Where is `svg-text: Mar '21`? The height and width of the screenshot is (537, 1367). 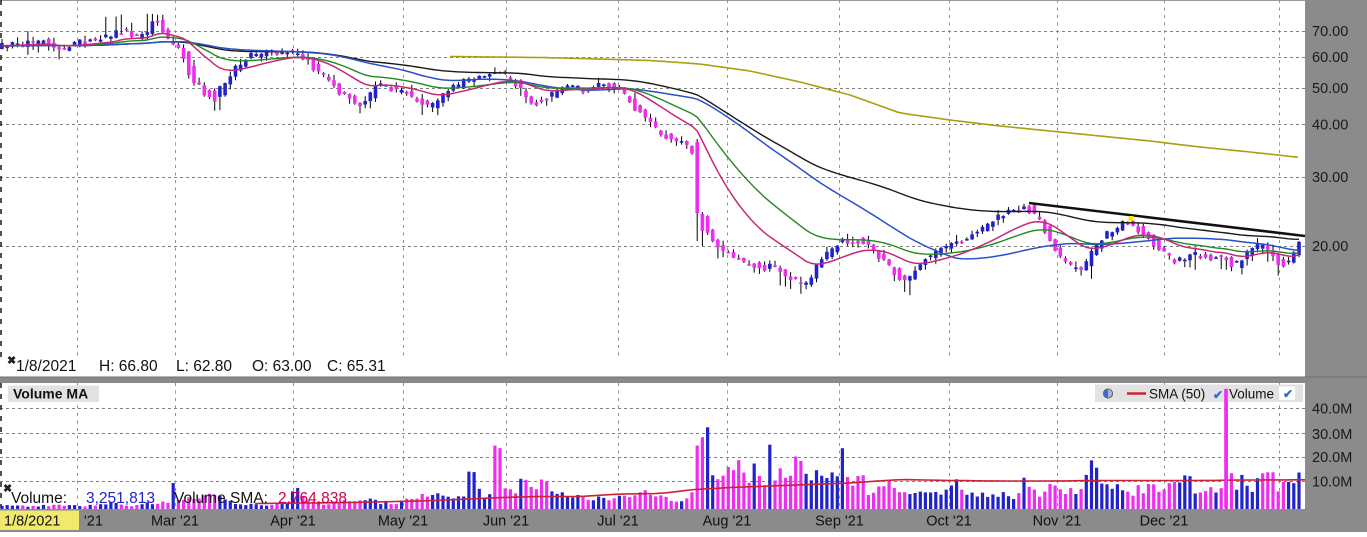 svg-text: Mar '21 is located at coordinates (175, 522).